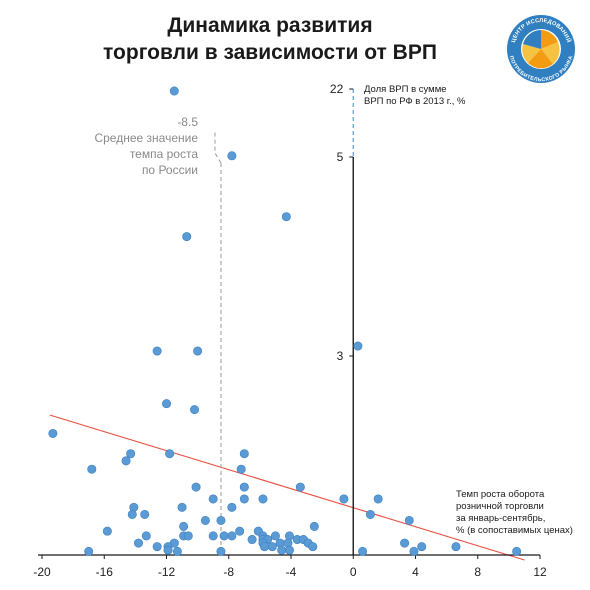 The height and width of the screenshot is (590, 590). Describe the element at coordinates (164, 154) in the screenshot. I see `mean-annotation-line-2: темпа роста` at that location.